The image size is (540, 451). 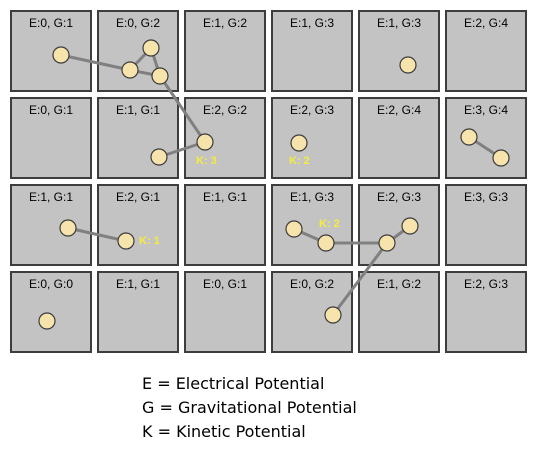 What do you see at coordinates (225, 110) in the screenshot?
I see `cell-potential-label: E:2, G:2` at bounding box center [225, 110].